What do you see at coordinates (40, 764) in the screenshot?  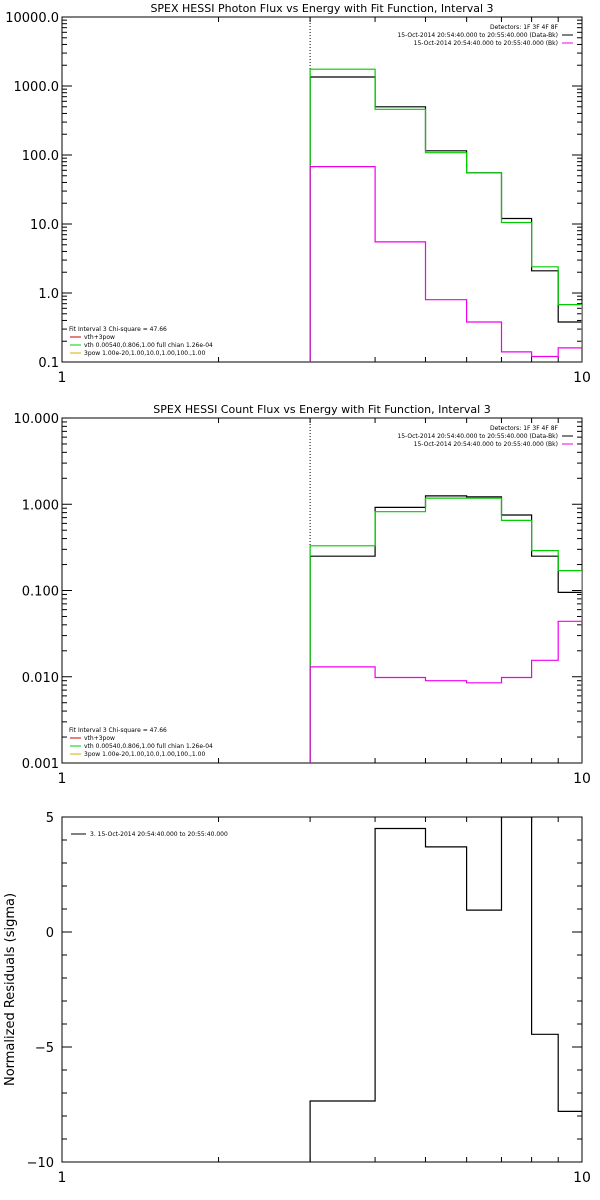 I see `y-tick-label: 0.001` at bounding box center [40, 764].